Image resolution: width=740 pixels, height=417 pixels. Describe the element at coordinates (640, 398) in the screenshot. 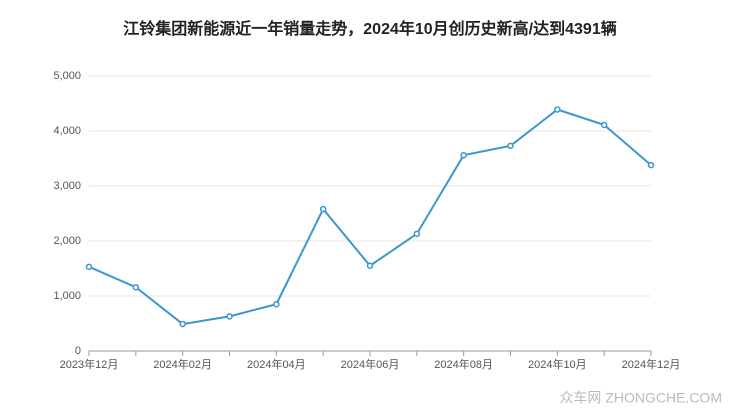

I see `watermark: 众车网 ZHONGCHE.COM` at that location.